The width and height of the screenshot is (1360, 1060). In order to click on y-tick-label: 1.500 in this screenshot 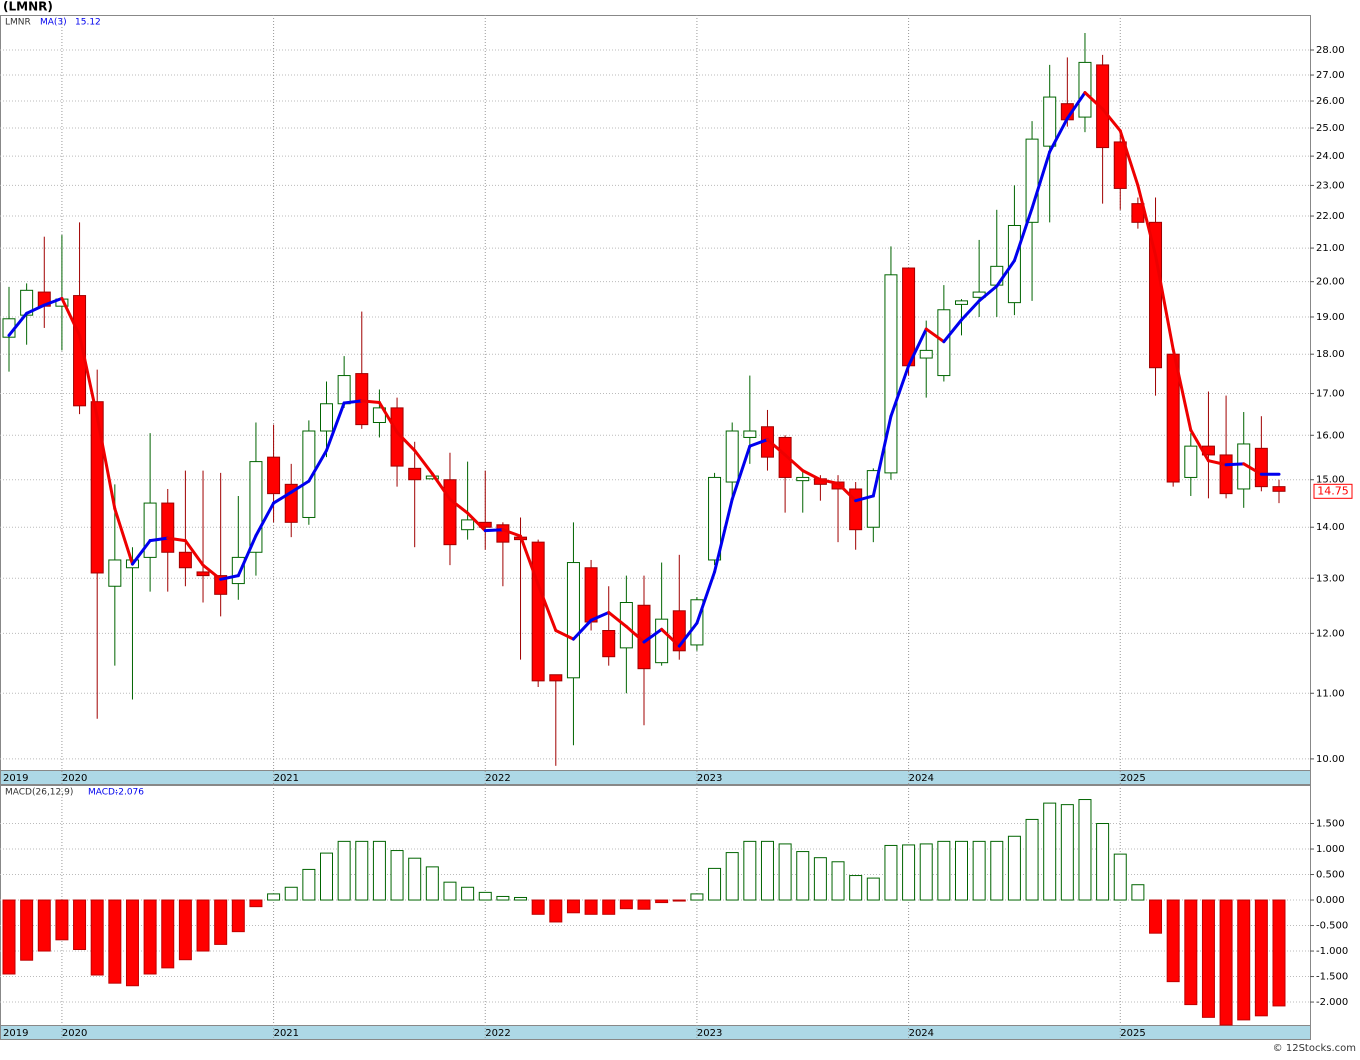, I will do `click(1330, 824)`.